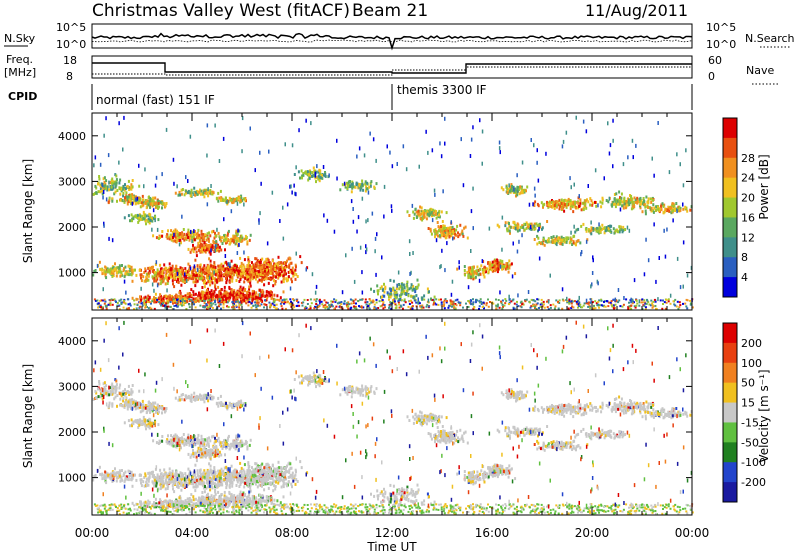 This screenshot has width=800, height=554. I want to click on noise-right-tick-top: 10^5, so click(721, 27).